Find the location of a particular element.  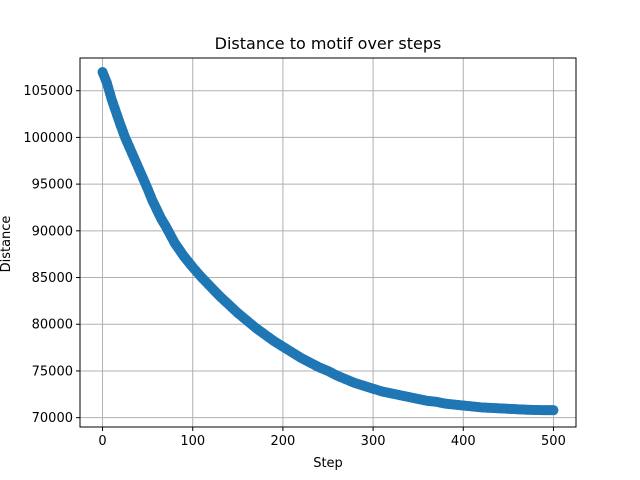

chart-title: Distance to motif over steps is located at coordinates (328, 43).